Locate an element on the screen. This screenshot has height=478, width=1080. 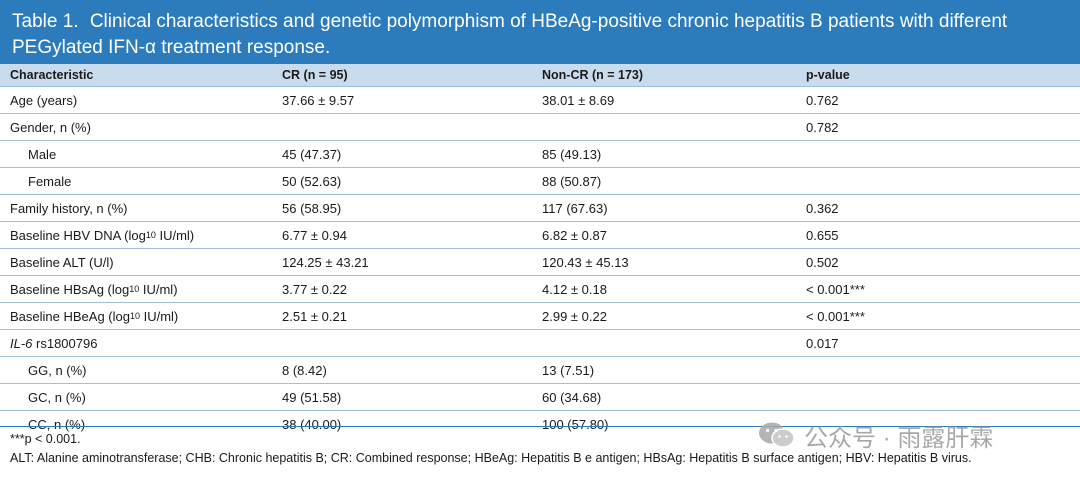
cell-noncr: 38.01 ± 8.69 is located at coordinates (578, 100).